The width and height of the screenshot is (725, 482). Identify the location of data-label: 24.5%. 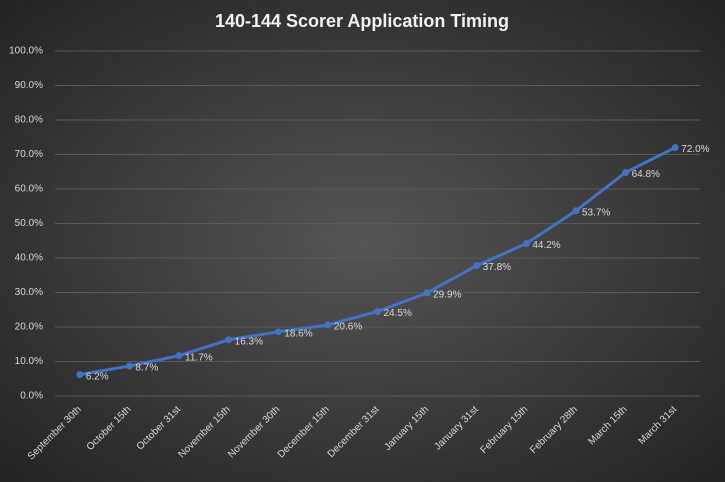
(398, 313).